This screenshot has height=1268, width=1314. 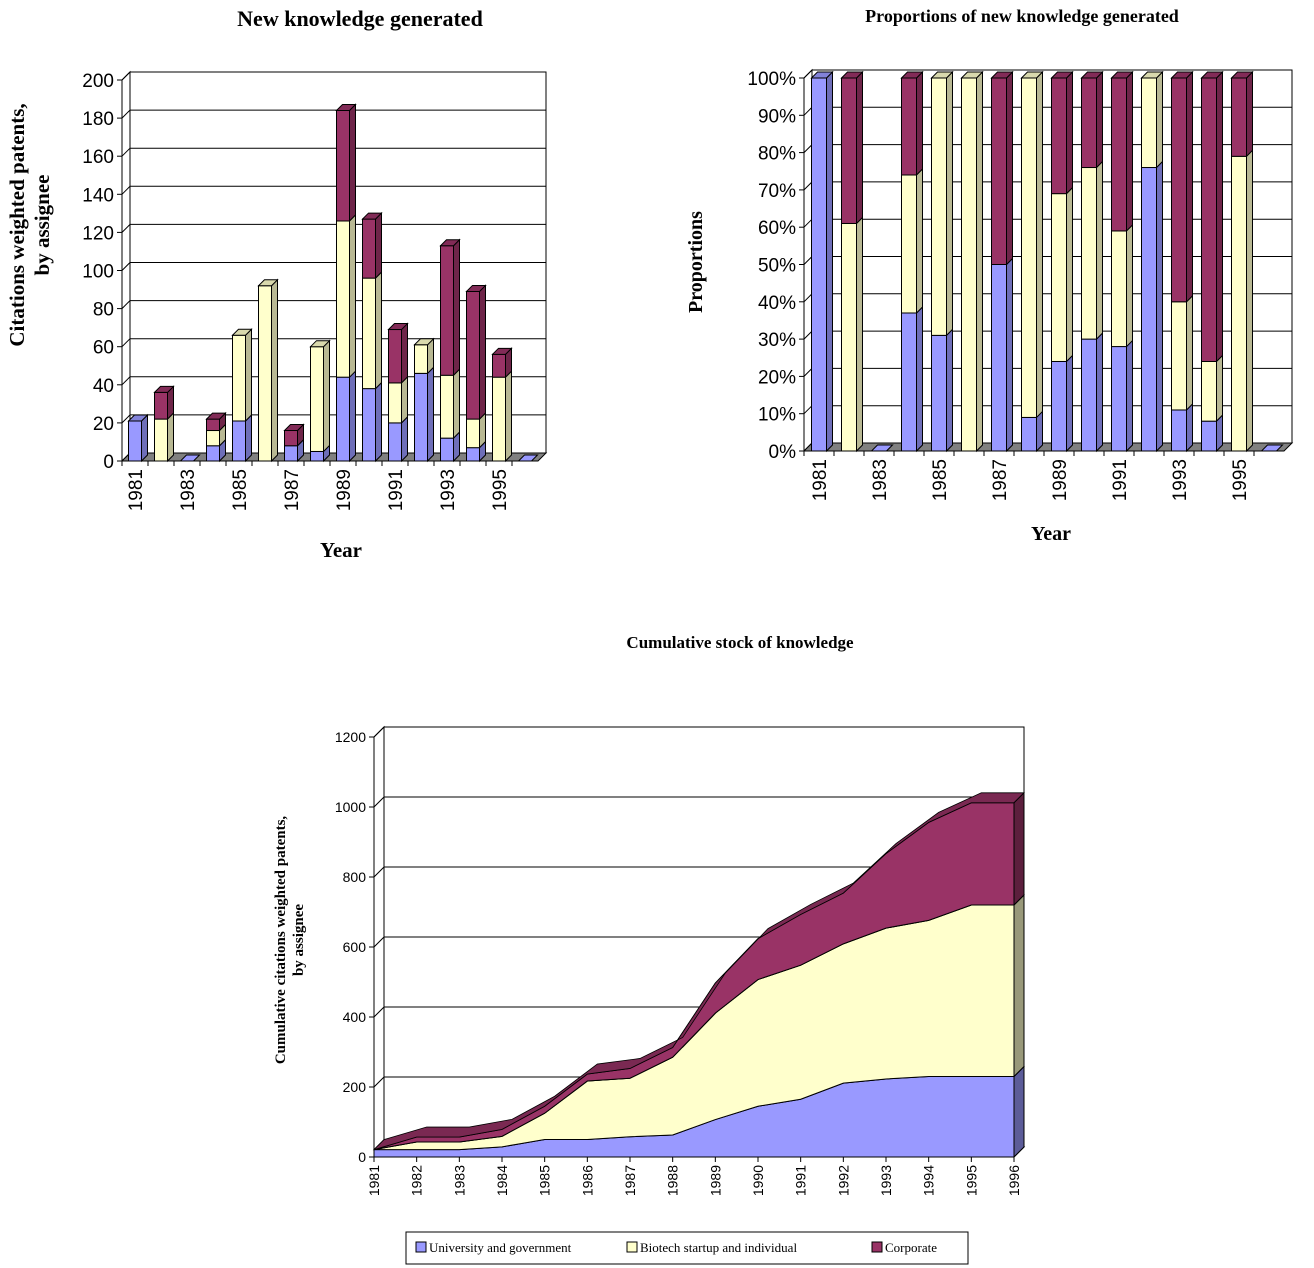 What do you see at coordinates (355, 1017) in the screenshot?
I see `y-tick-label: 400` at bounding box center [355, 1017].